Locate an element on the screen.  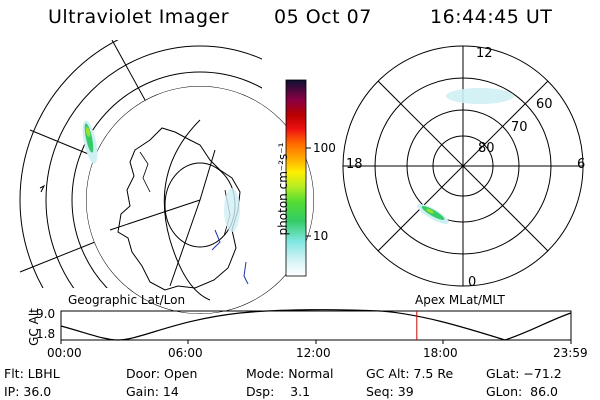
seq-readout: Seq: 39 is located at coordinates (390, 391).